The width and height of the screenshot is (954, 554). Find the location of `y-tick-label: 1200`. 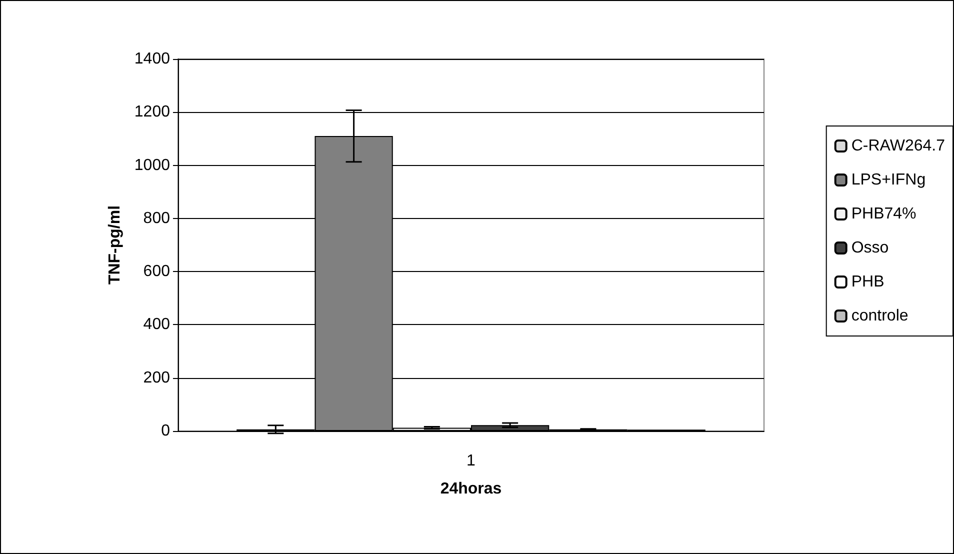

y-tick-label: 1200 is located at coordinates (152, 112).